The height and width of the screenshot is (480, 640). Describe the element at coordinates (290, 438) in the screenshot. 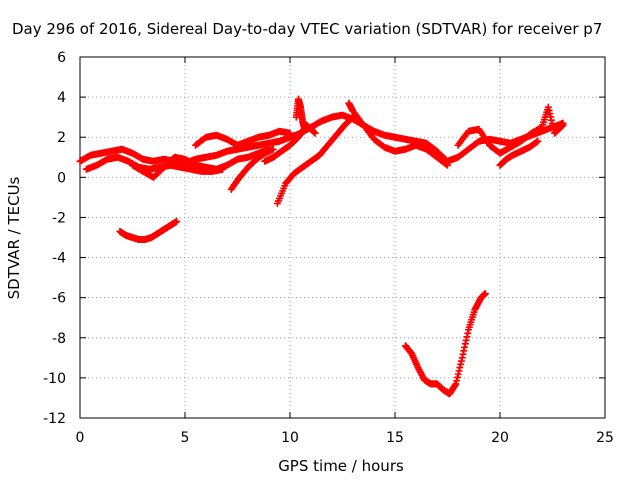

I see `x-tick-label: 10` at that location.